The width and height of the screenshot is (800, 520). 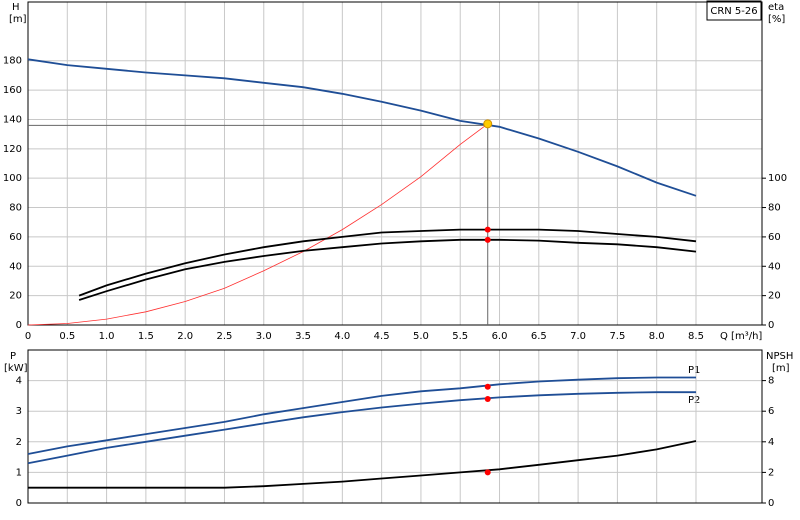 What do you see at coordinates (781, 368) in the screenshot?
I see `y2-unit: [m]` at bounding box center [781, 368].